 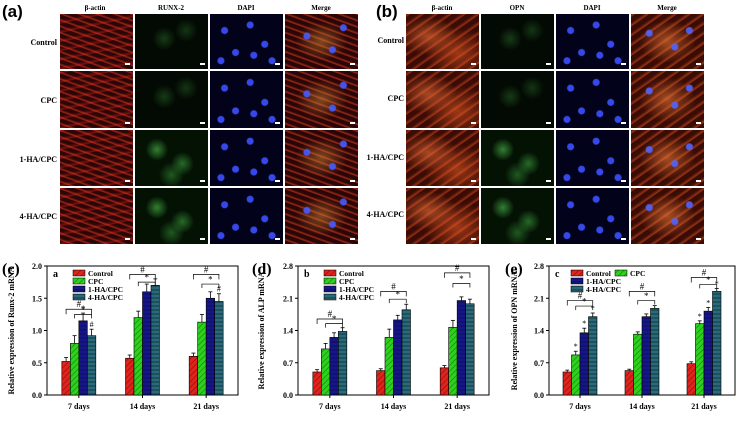 I want to click on panel-b-column-header: DAPI, so click(x=592, y=8).